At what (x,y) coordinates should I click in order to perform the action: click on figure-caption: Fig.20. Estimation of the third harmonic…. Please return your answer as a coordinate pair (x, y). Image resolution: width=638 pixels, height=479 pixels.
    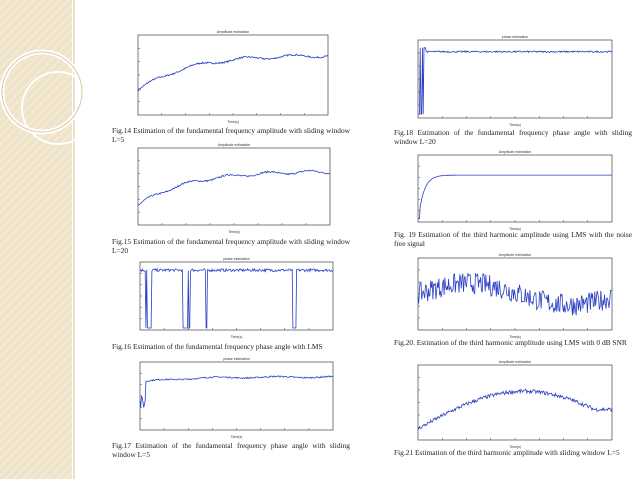
    Looking at the image, I should click on (510, 342).